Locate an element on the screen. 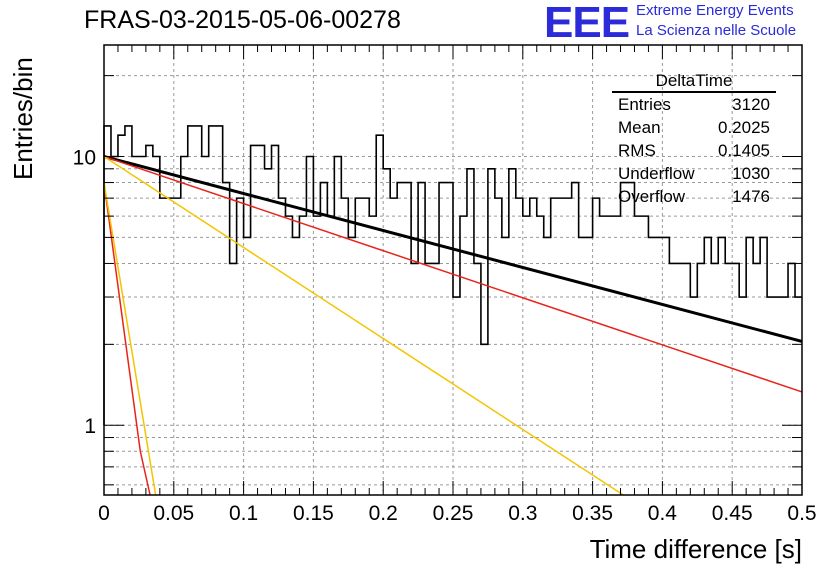 This screenshot has width=836, height=572. stats-value: 0.2025 is located at coordinates (744, 127).